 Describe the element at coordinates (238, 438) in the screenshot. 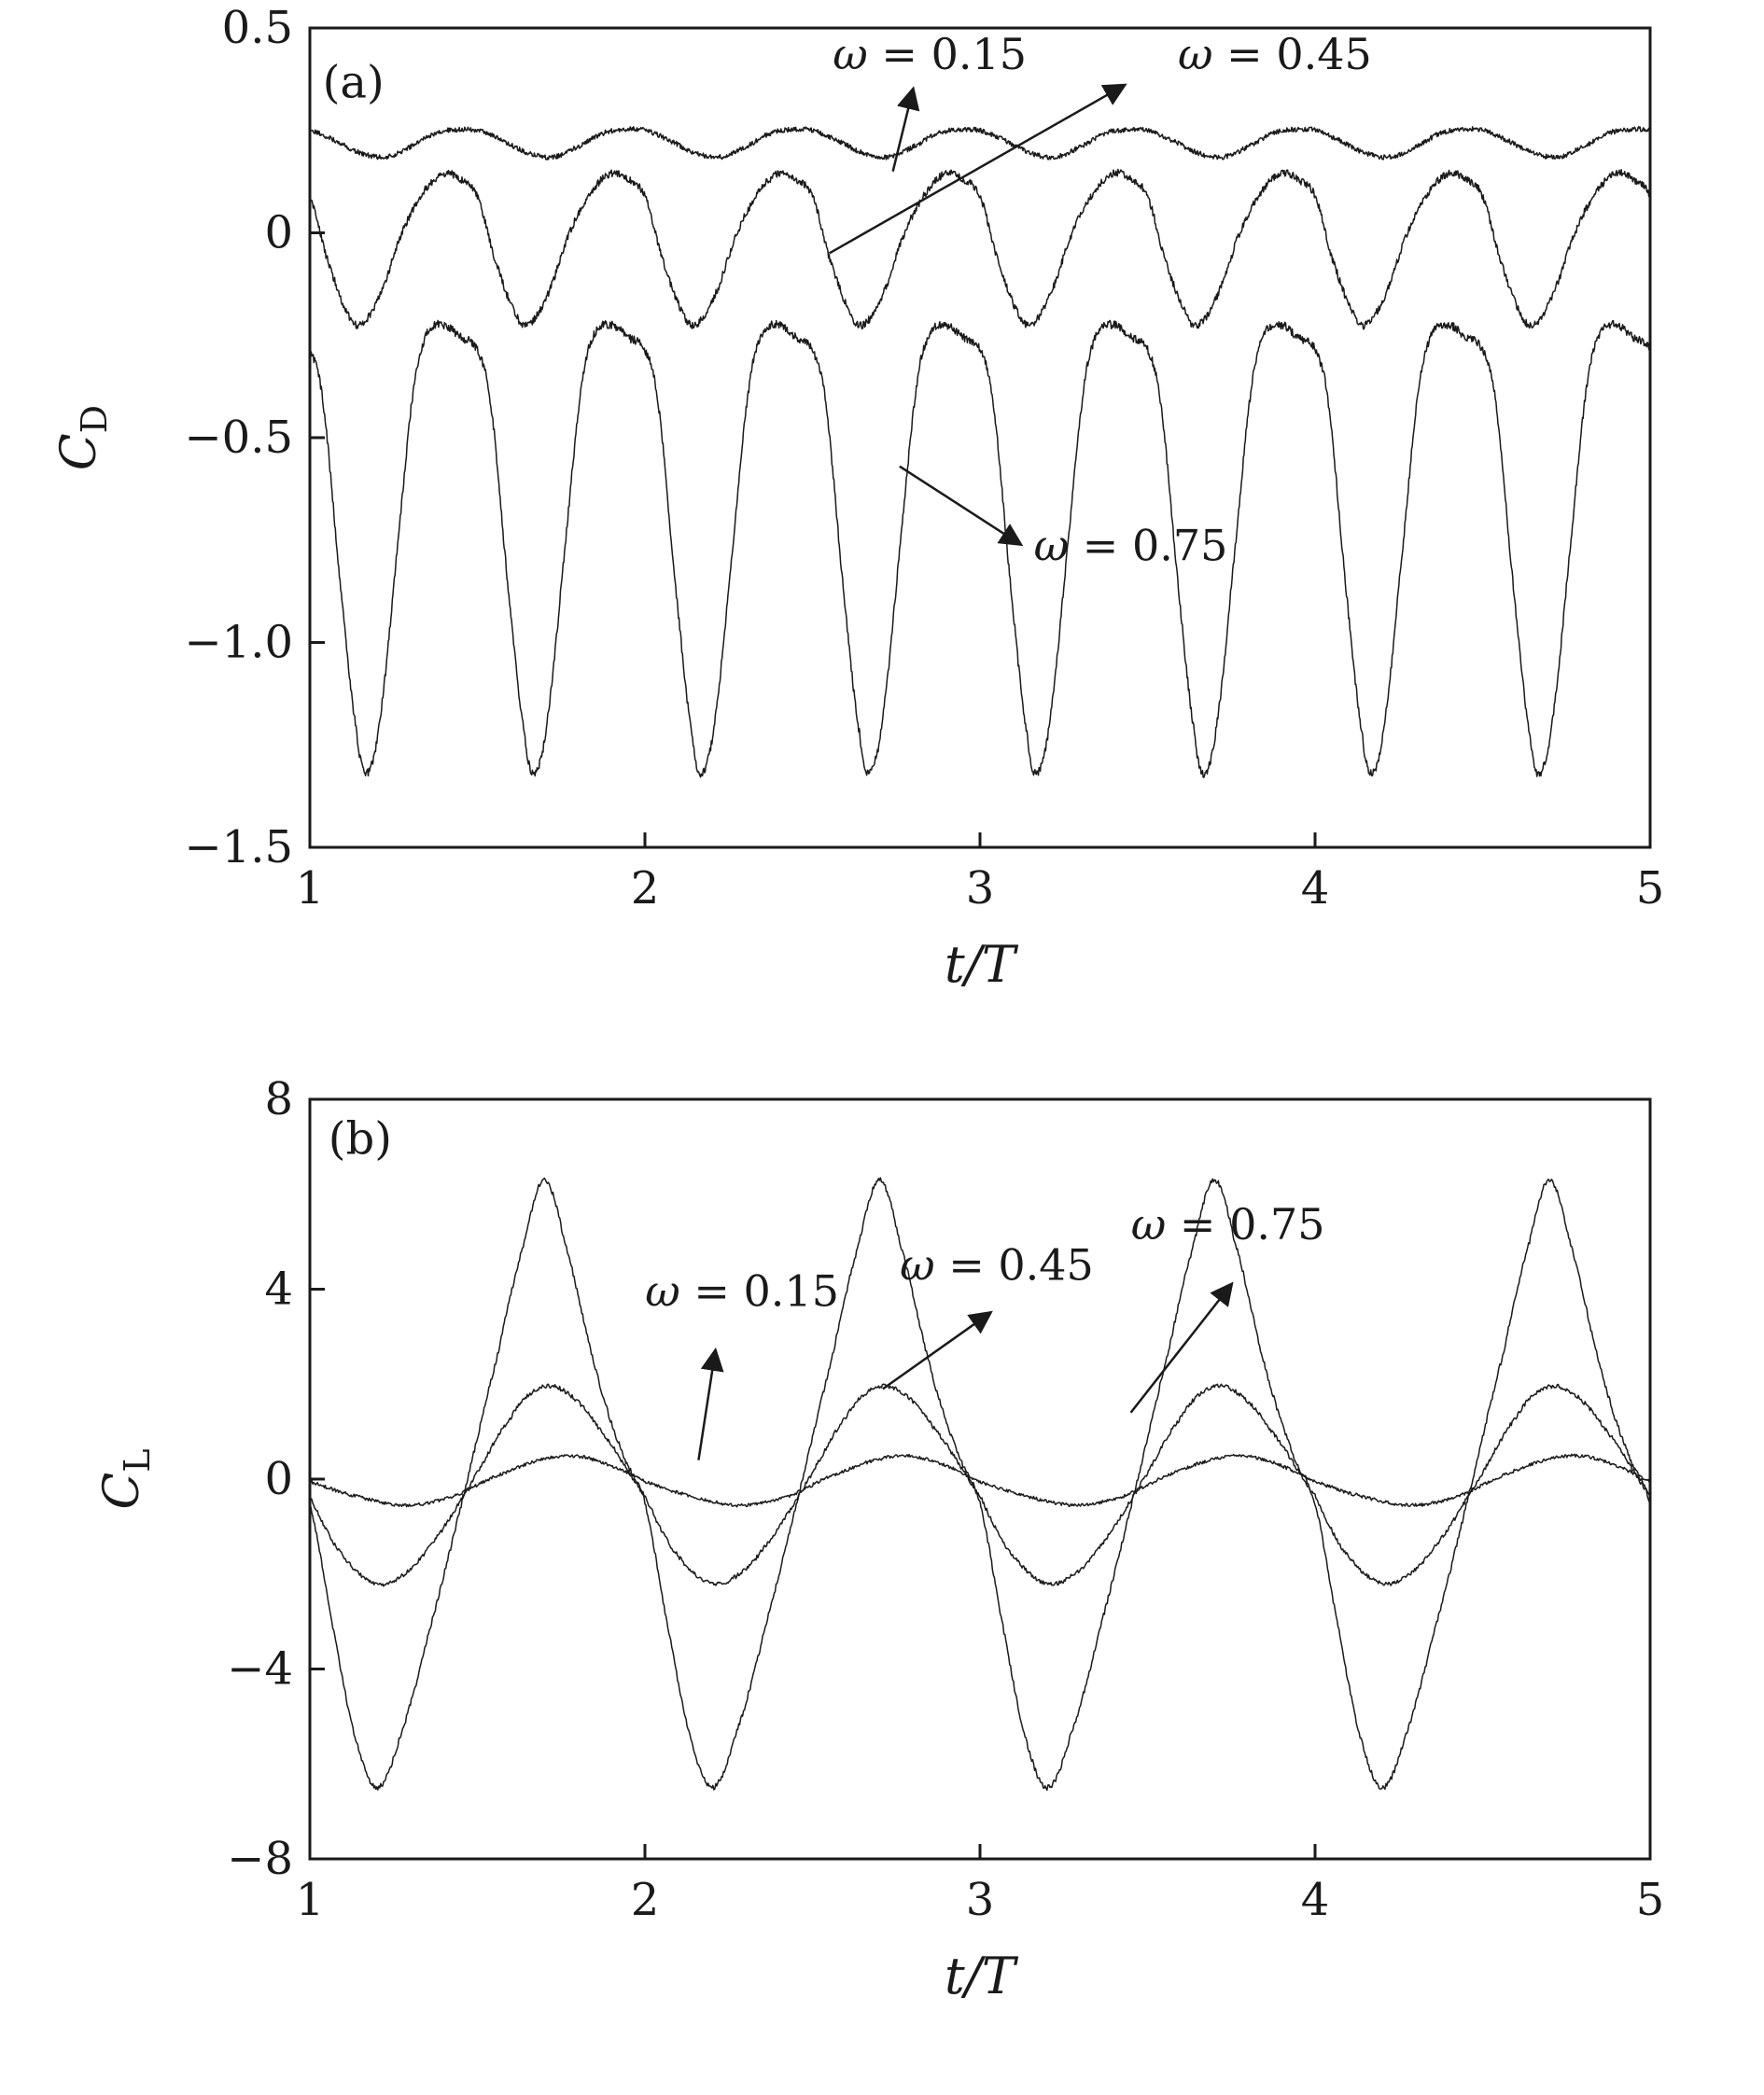

I see `y-axis-tick-label: −0.5` at that location.